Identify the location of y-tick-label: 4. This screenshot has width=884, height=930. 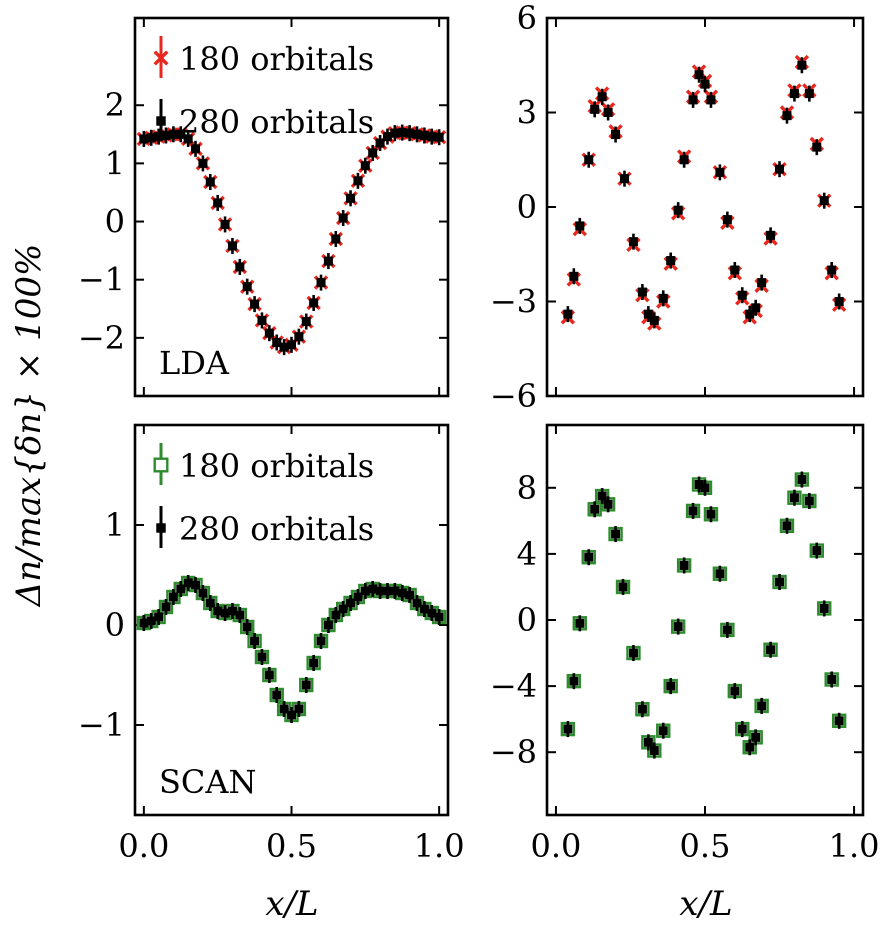
(527, 554).